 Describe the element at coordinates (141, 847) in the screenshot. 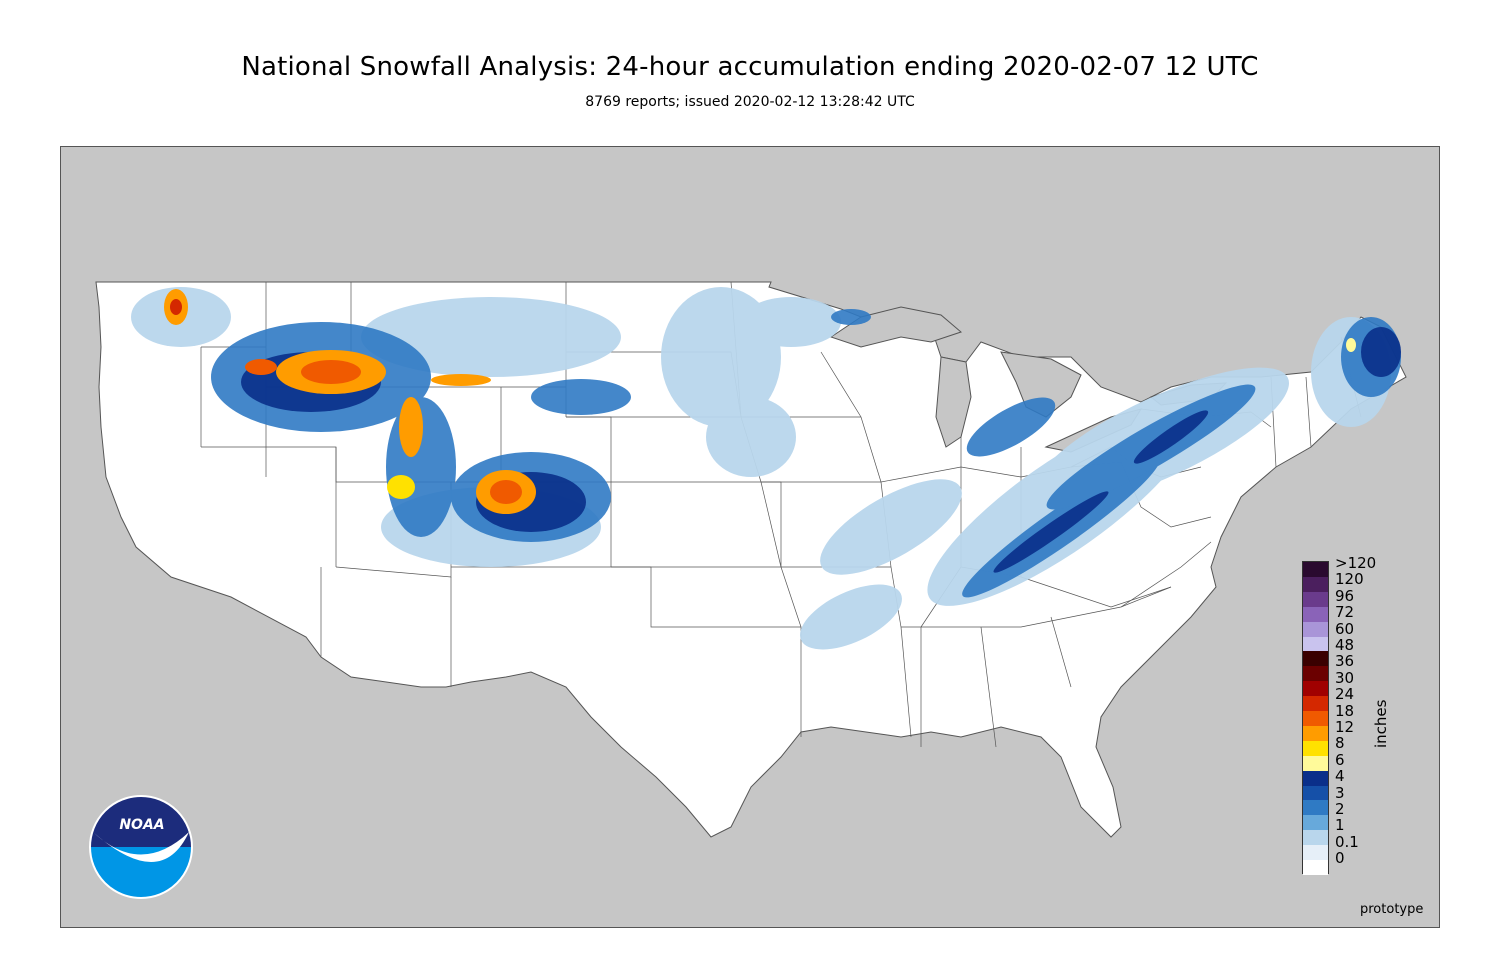

I see `noaa-logo` at that location.